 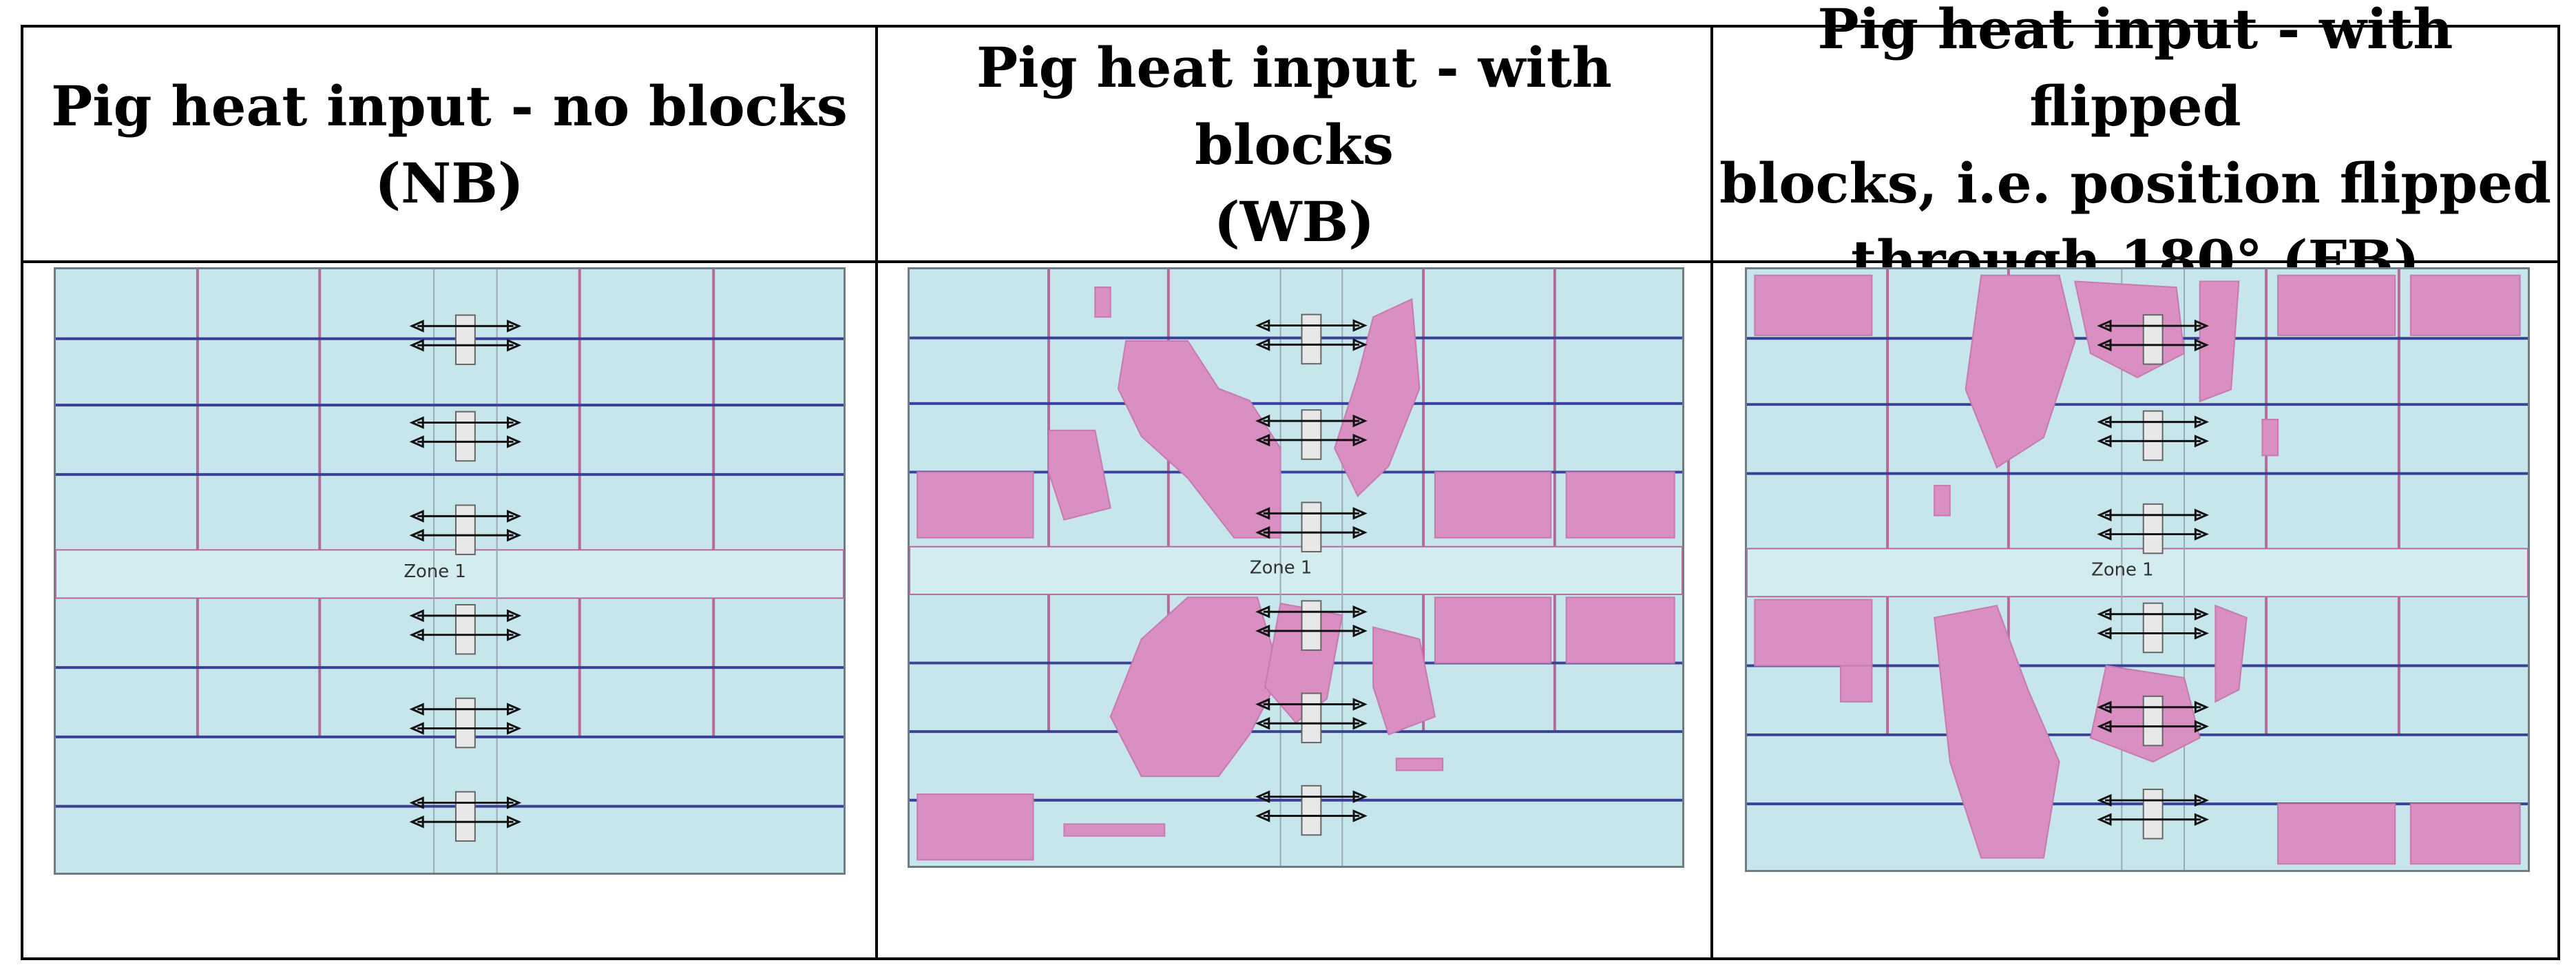 I want to click on header-with-blocks: Pig heat input - with blocks (WB), so click(x=1294, y=145).